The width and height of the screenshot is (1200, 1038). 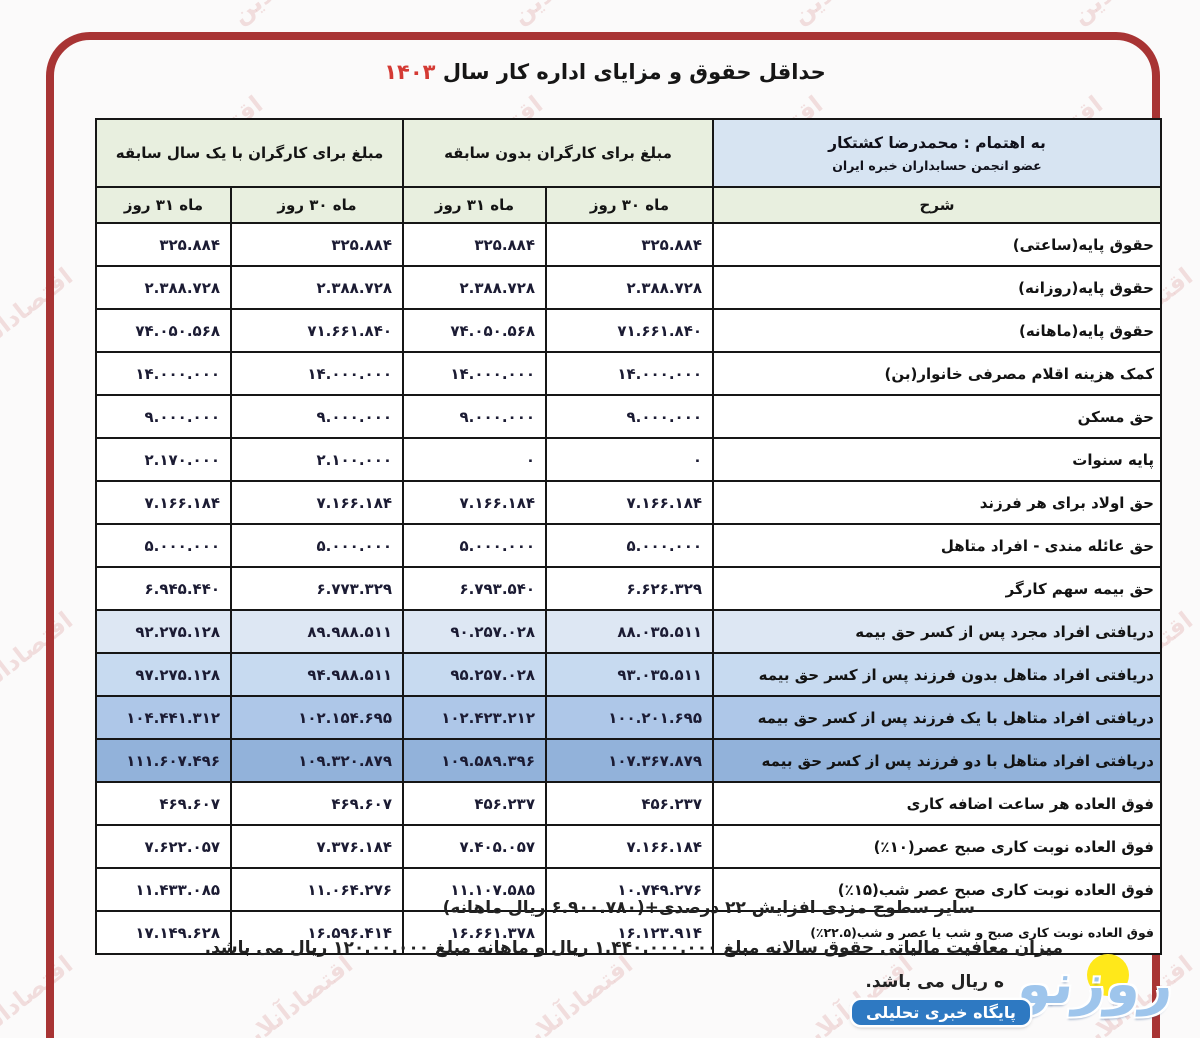 I want to click on logo-tagline: پایگاه خبری تحلیلی, so click(x=941, y=1012).